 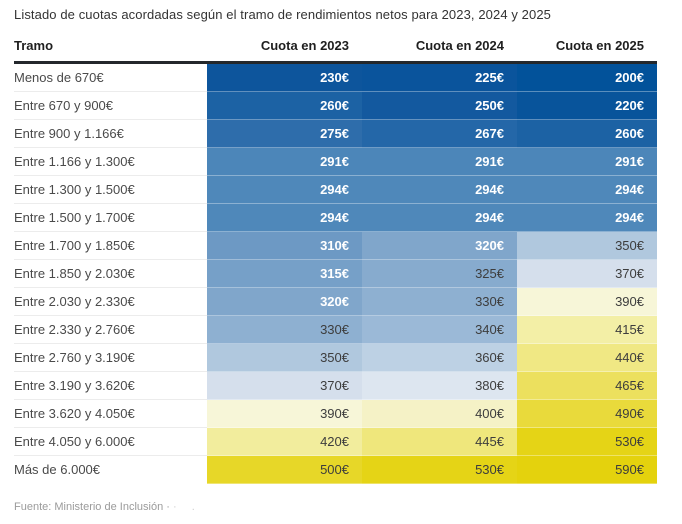 I want to click on cuota-2025-cell: 291€, so click(x=587, y=162).